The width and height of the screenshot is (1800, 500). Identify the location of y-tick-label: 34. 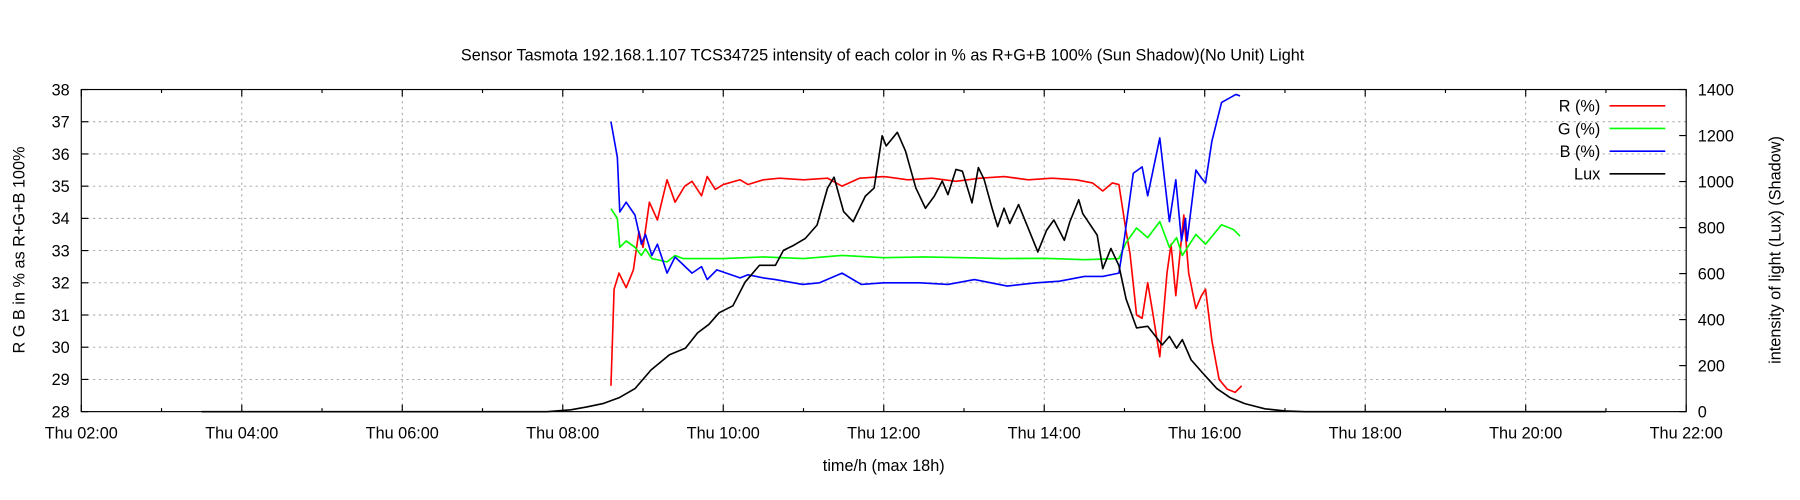
(61, 219).